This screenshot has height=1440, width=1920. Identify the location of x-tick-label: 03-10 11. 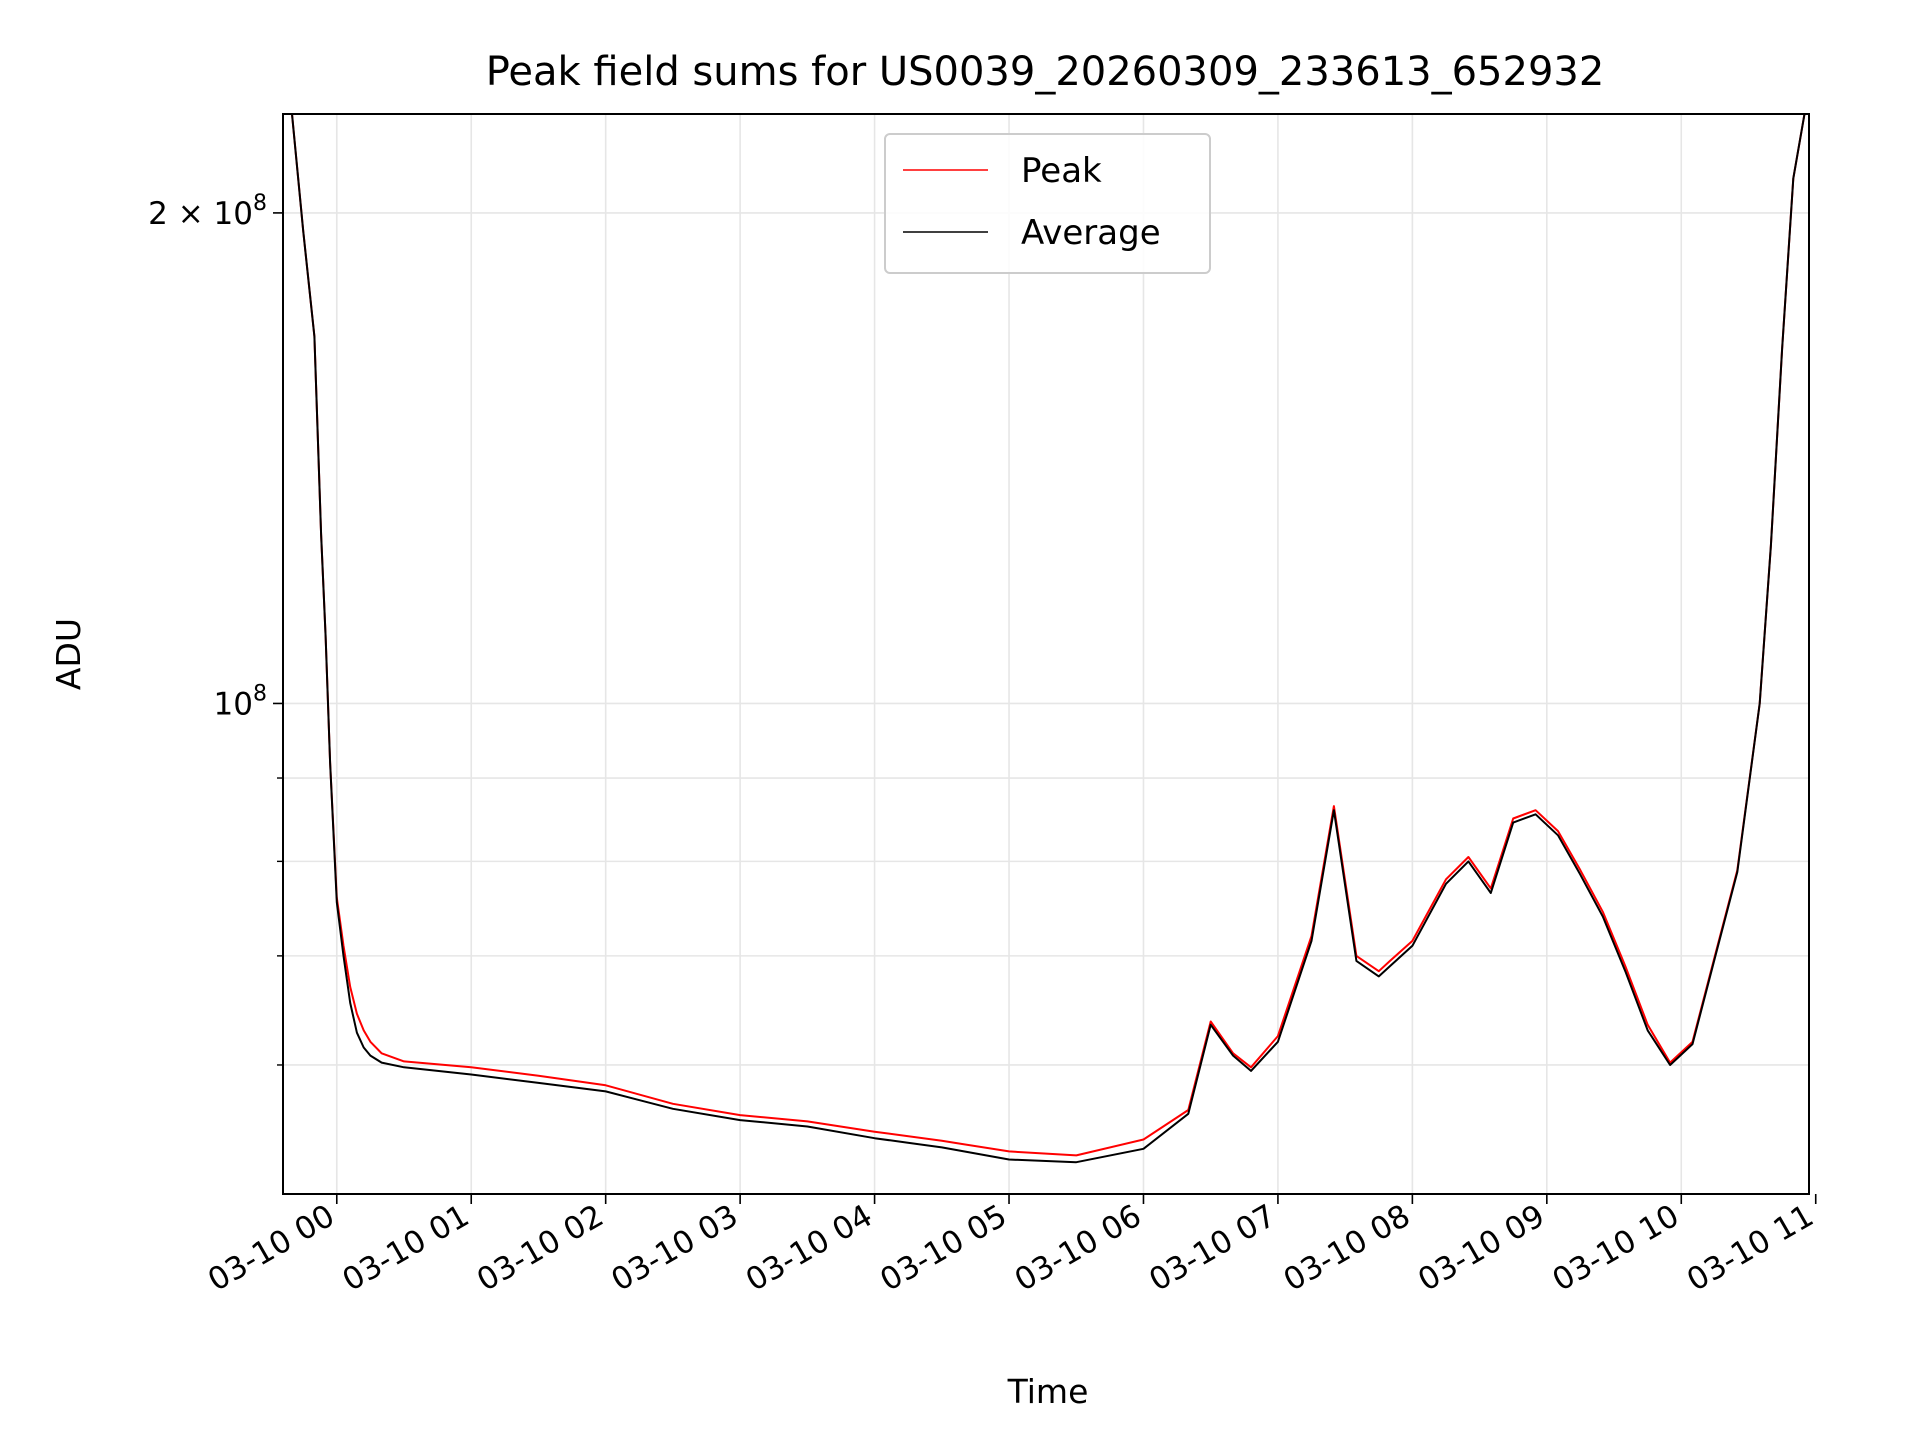
(1750, 1248).